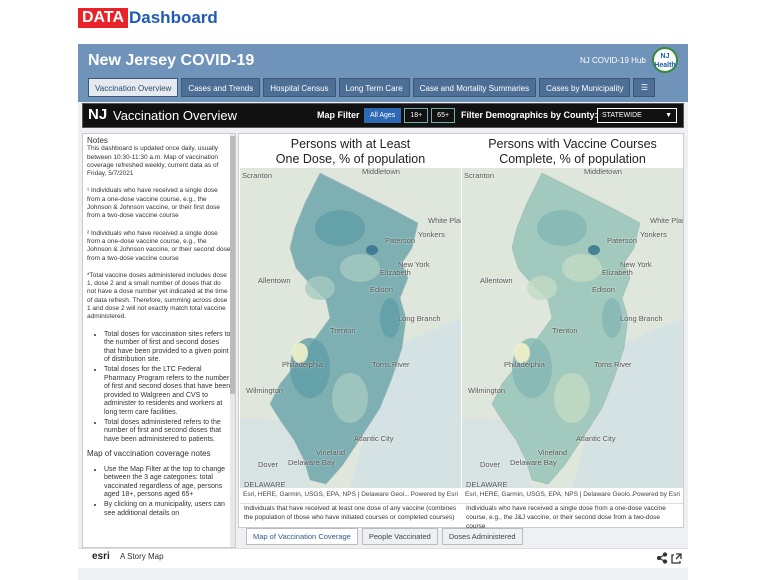  I want to click on tab: Long Term Care, so click(374, 87).